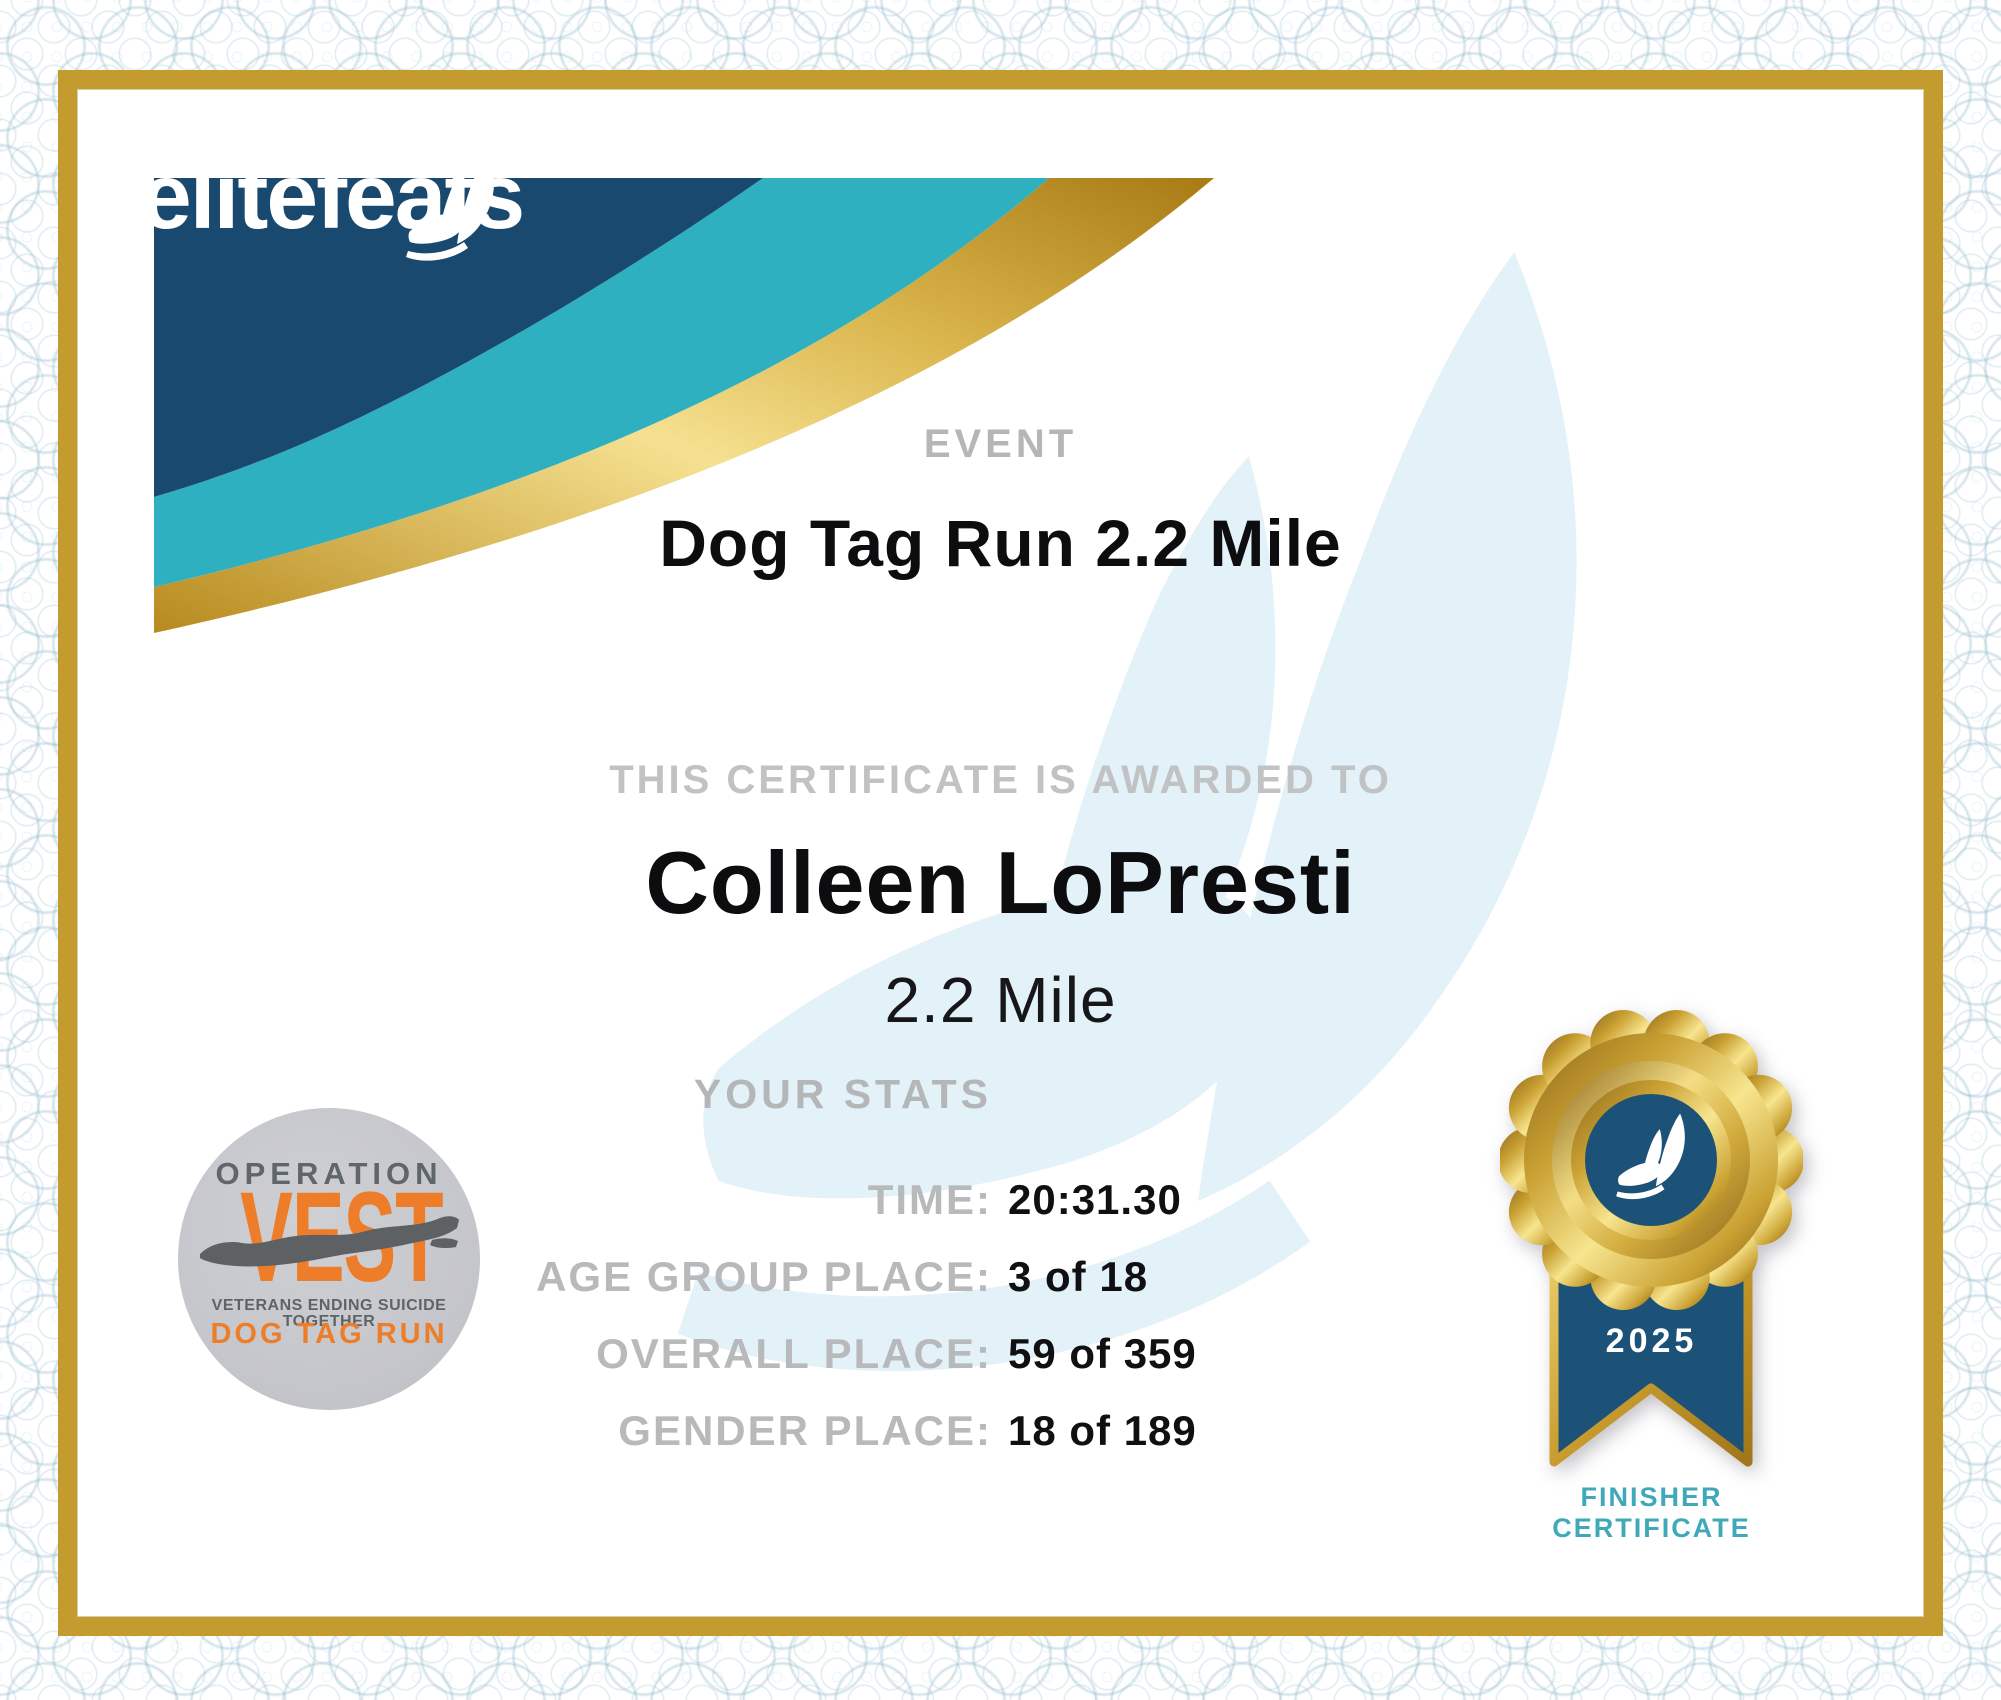  What do you see at coordinates (1000, 1431) in the screenshot?
I see `stat-row-gender-place: GENDER PLACE: 18 of 189` at bounding box center [1000, 1431].